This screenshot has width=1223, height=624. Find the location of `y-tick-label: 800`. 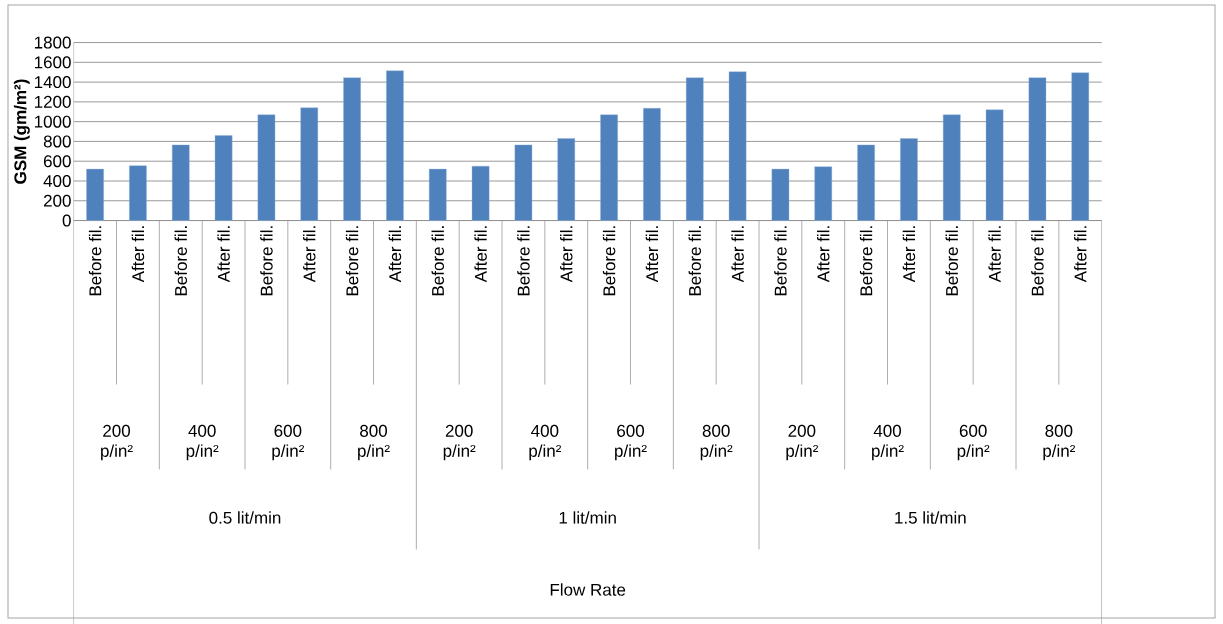

y-tick-label: 800 is located at coordinates (57, 141).